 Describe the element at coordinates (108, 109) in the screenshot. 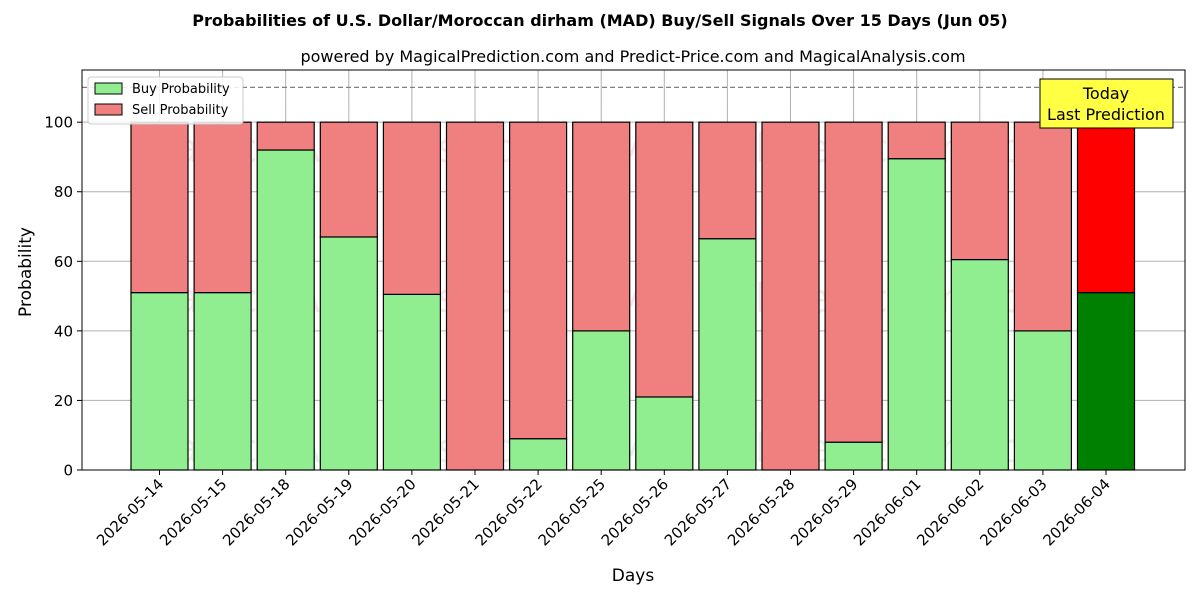

I see `legend-swatch-sell` at that location.